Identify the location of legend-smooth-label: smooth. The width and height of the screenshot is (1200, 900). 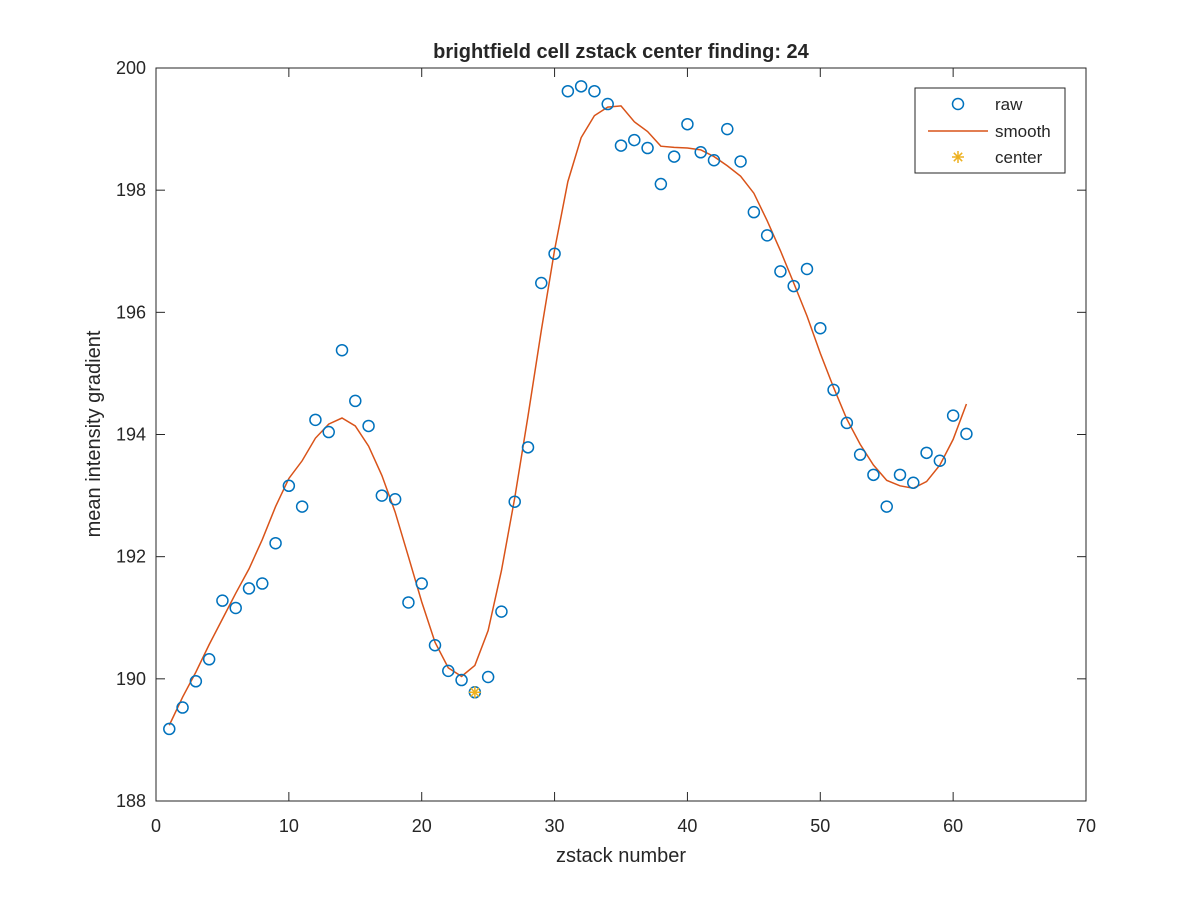
(1023, 131).